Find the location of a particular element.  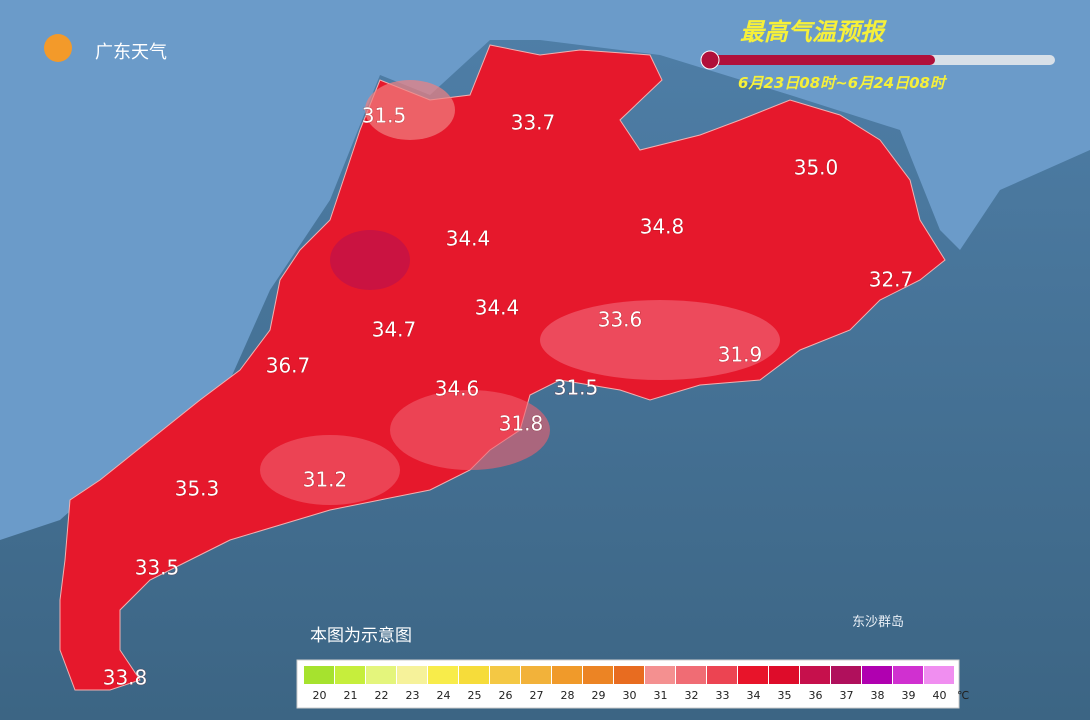

temp: 34.8 is located at coordinates (662, 227).